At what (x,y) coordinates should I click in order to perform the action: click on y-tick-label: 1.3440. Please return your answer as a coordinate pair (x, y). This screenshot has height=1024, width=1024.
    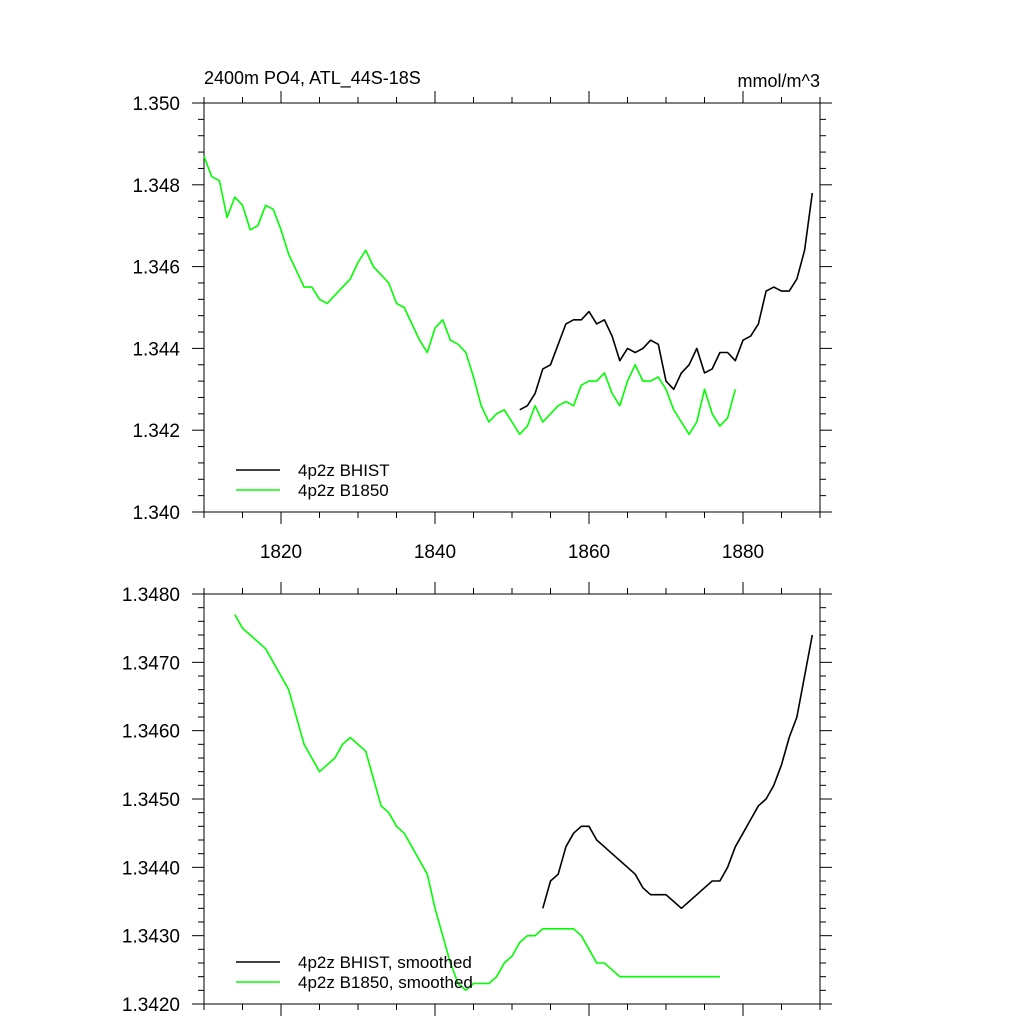
    Looking at the image, I should click on (151, 868).